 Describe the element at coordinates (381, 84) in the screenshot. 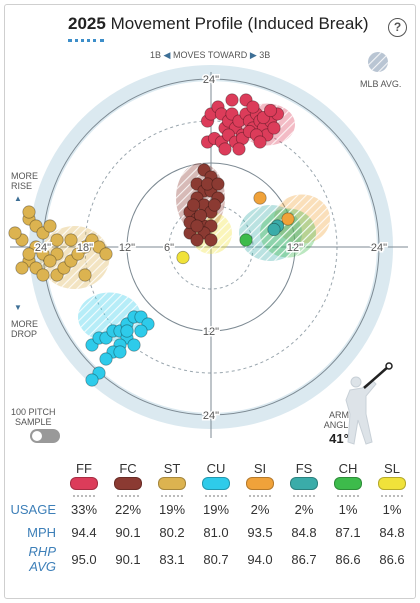

I see `mlb-avg-label: MLB AVG.` at that location.